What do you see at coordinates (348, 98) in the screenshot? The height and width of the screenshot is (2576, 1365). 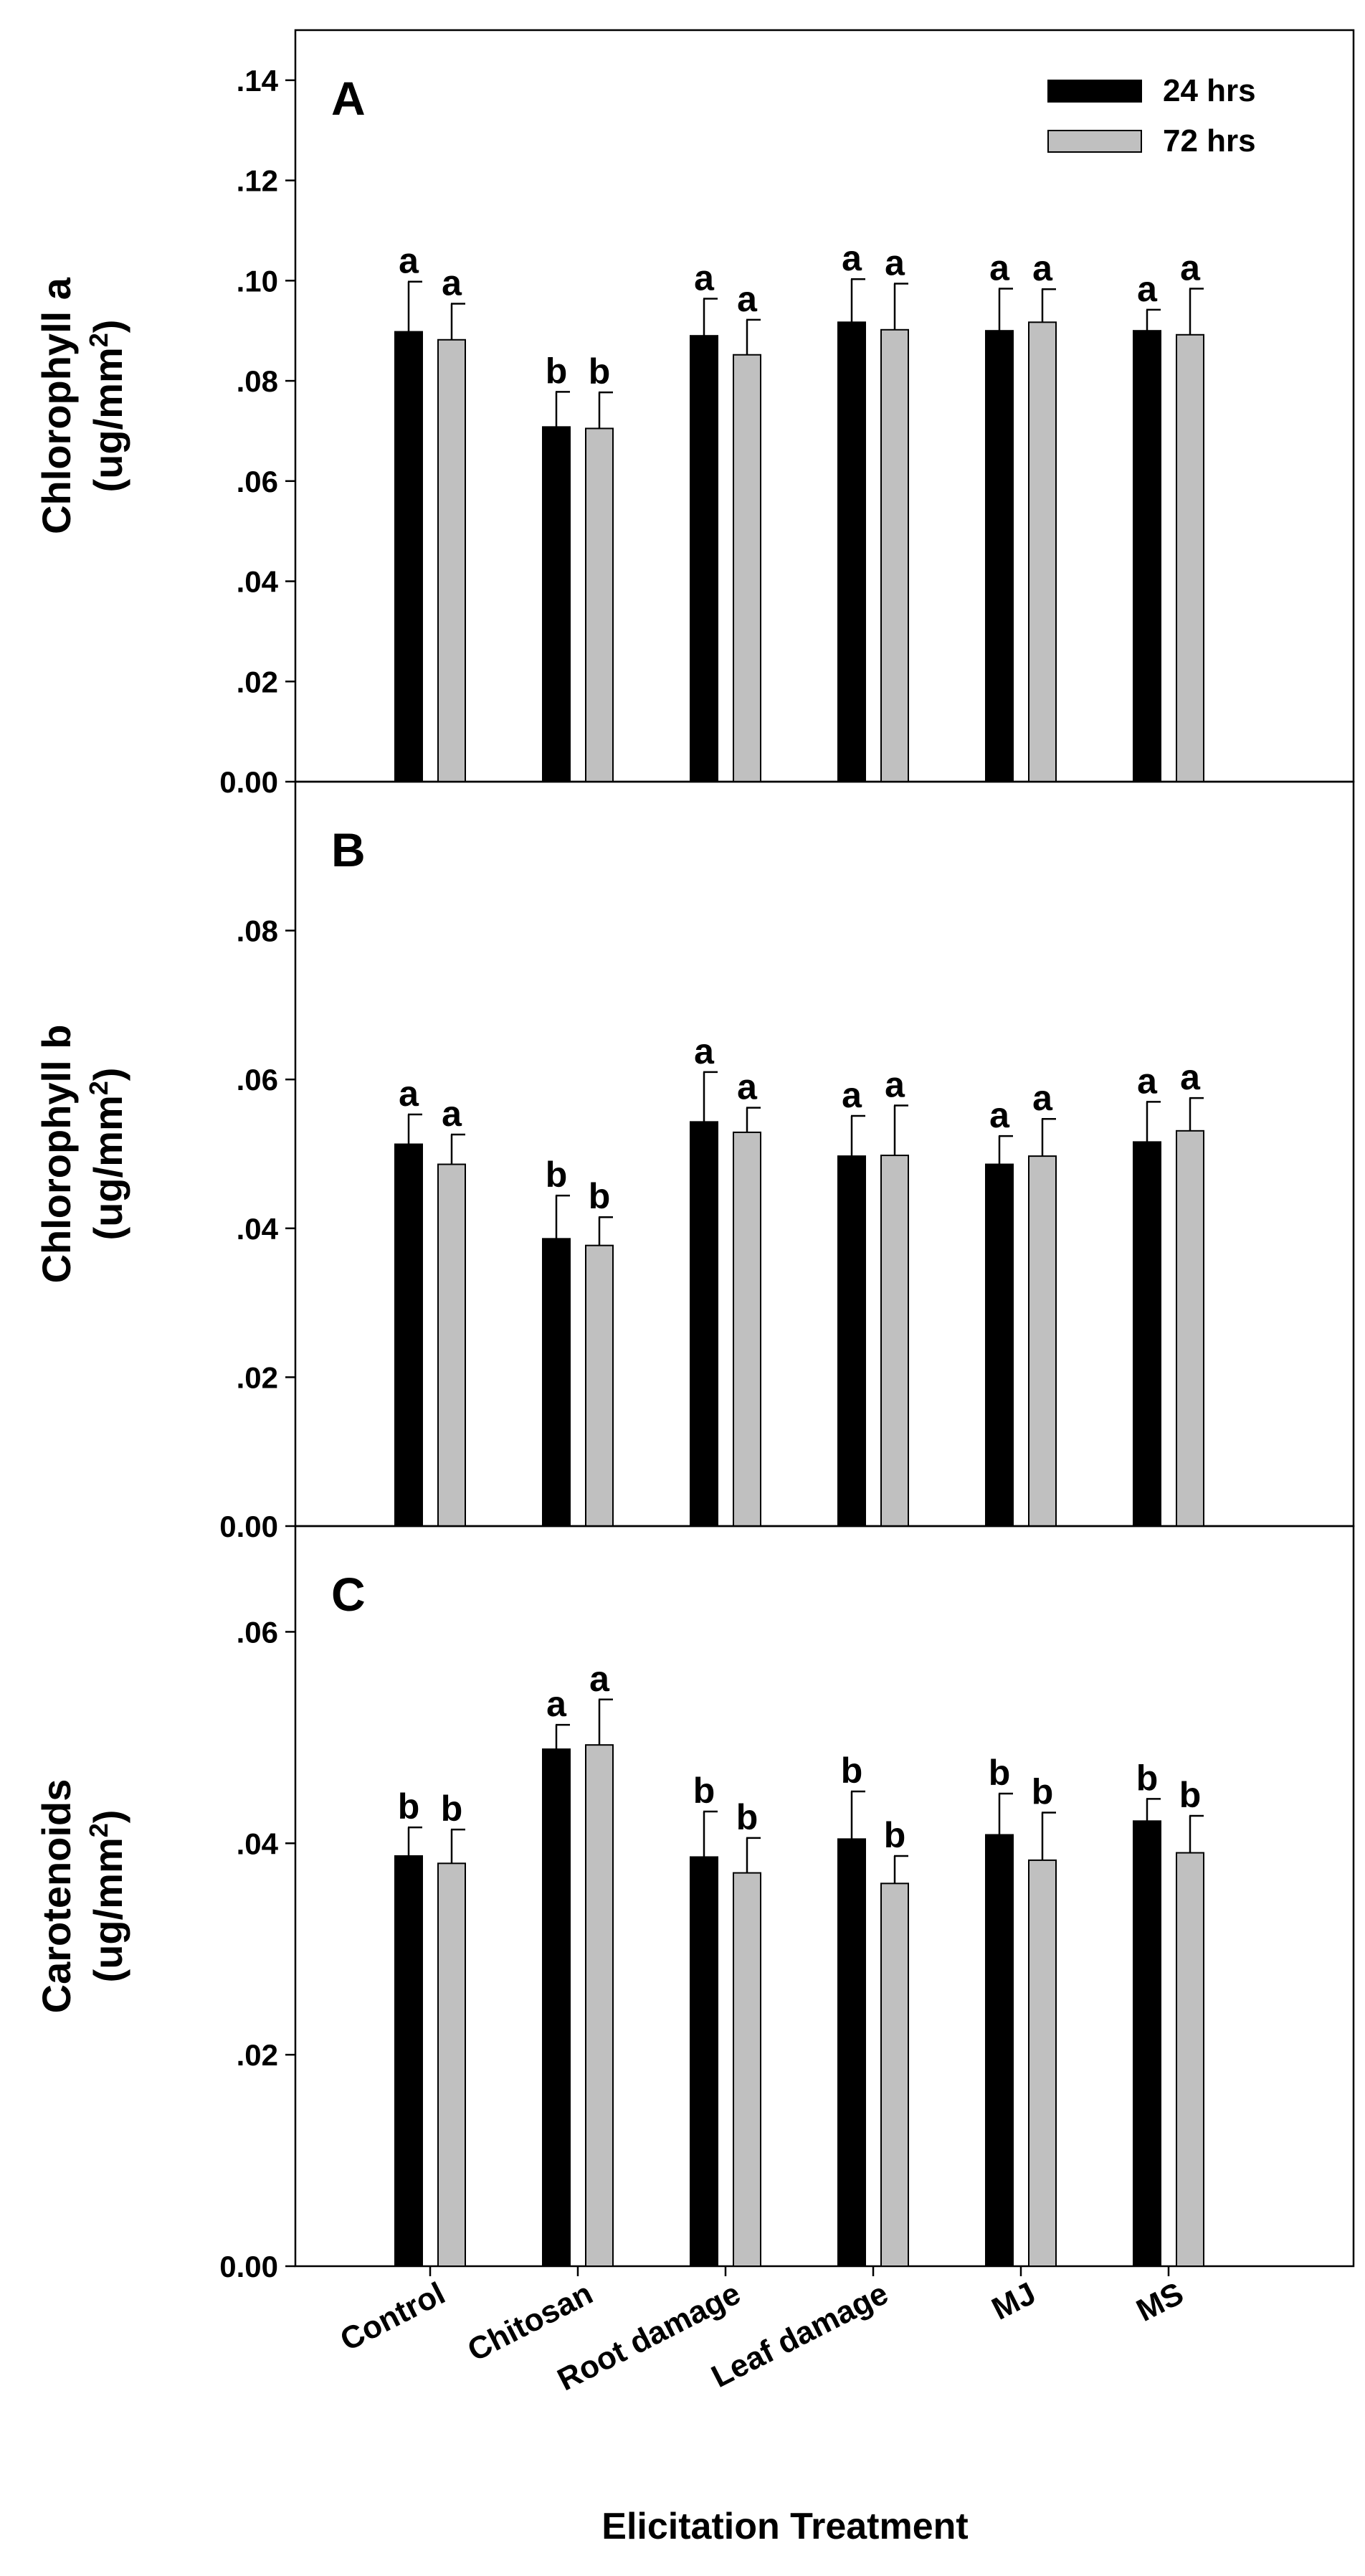 I see `panel-letter: A` at bounding box center [348, 98].